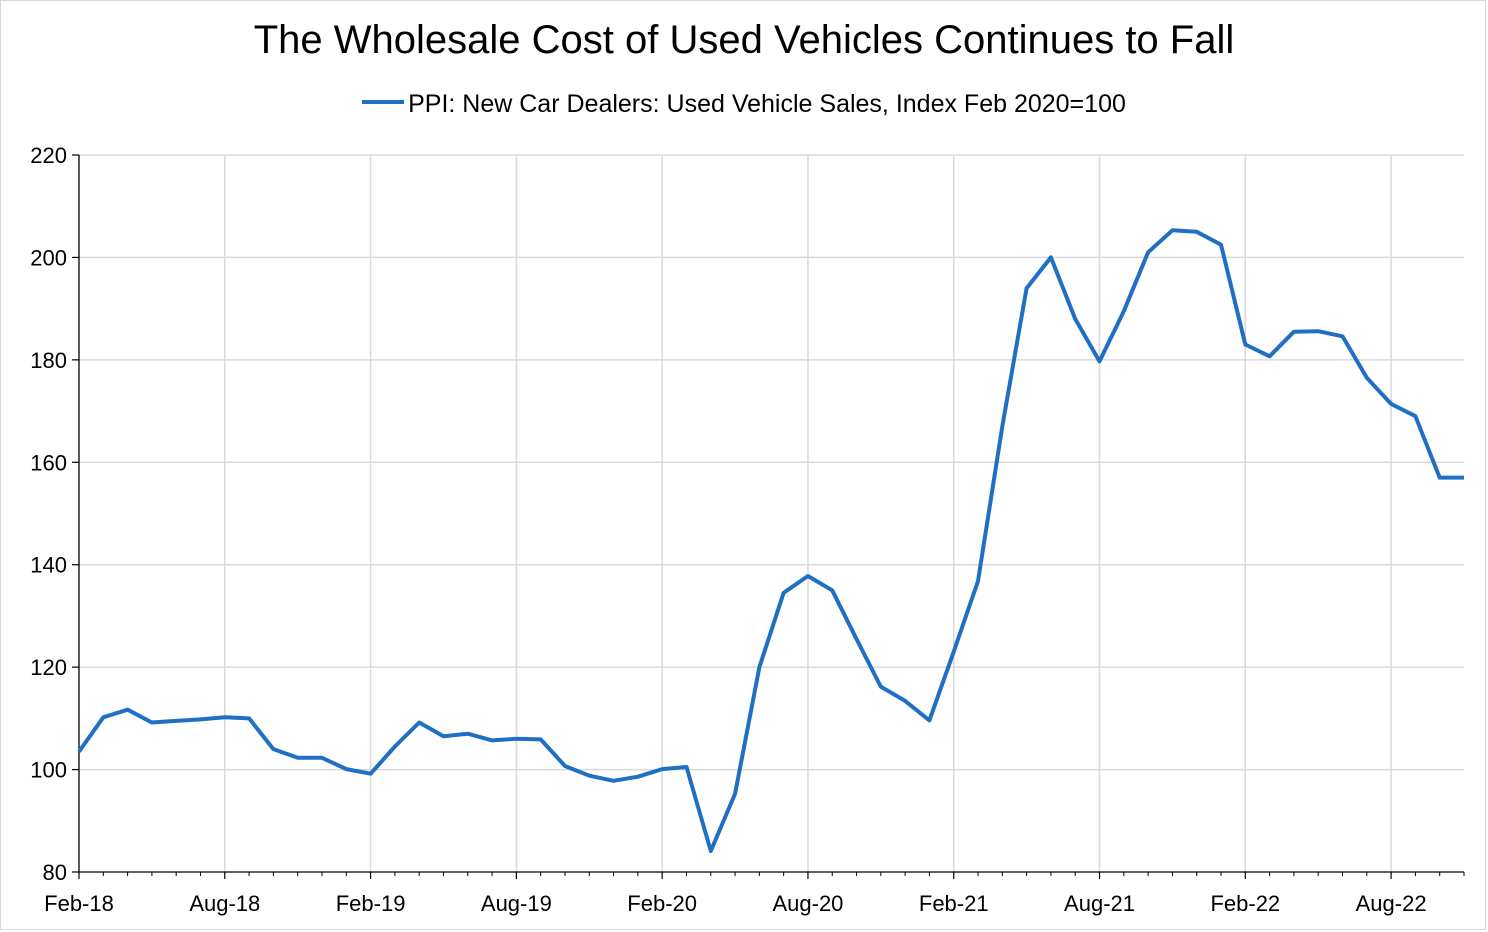 This screenshot has height=932, width=1488. What do you see at coordinates (1245, 903) in the screenshot?
I see `x-tick-label: Feb-22` at bounding box center [1245, 903].